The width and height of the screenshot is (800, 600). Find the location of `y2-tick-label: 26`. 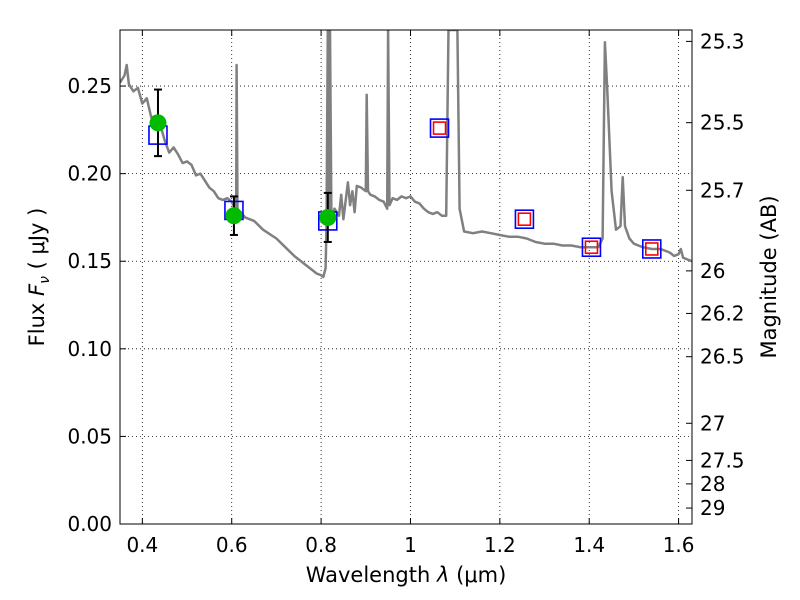

y2-tick-label: 26 is located at coordinates (712, 271).